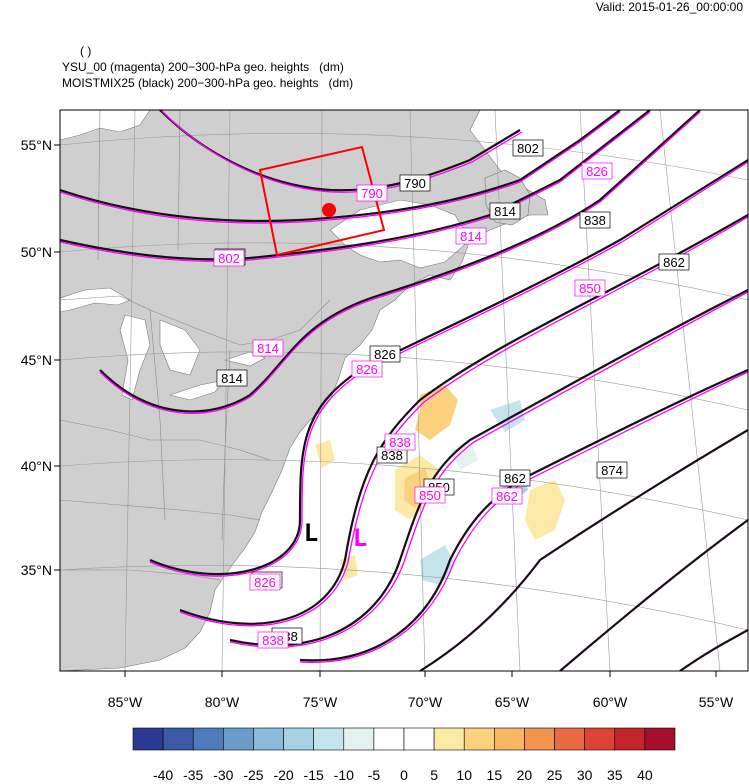 Image resolution: width=749 pixels, height=784 pixels. I want to click on hudson-bay, so click(105, 125).